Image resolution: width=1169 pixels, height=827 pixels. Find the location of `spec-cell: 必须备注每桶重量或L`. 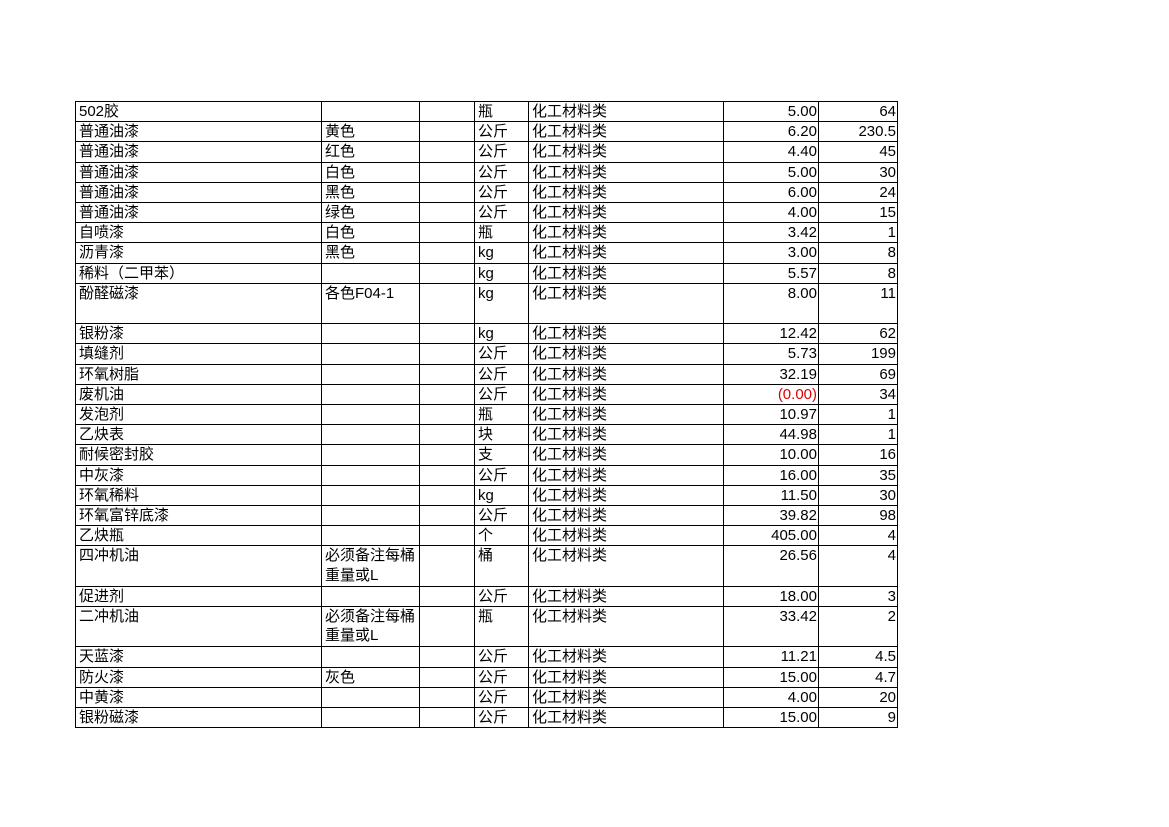

spec-cell: 必须备注每桶重量或L is located at coordinates (370, 566).